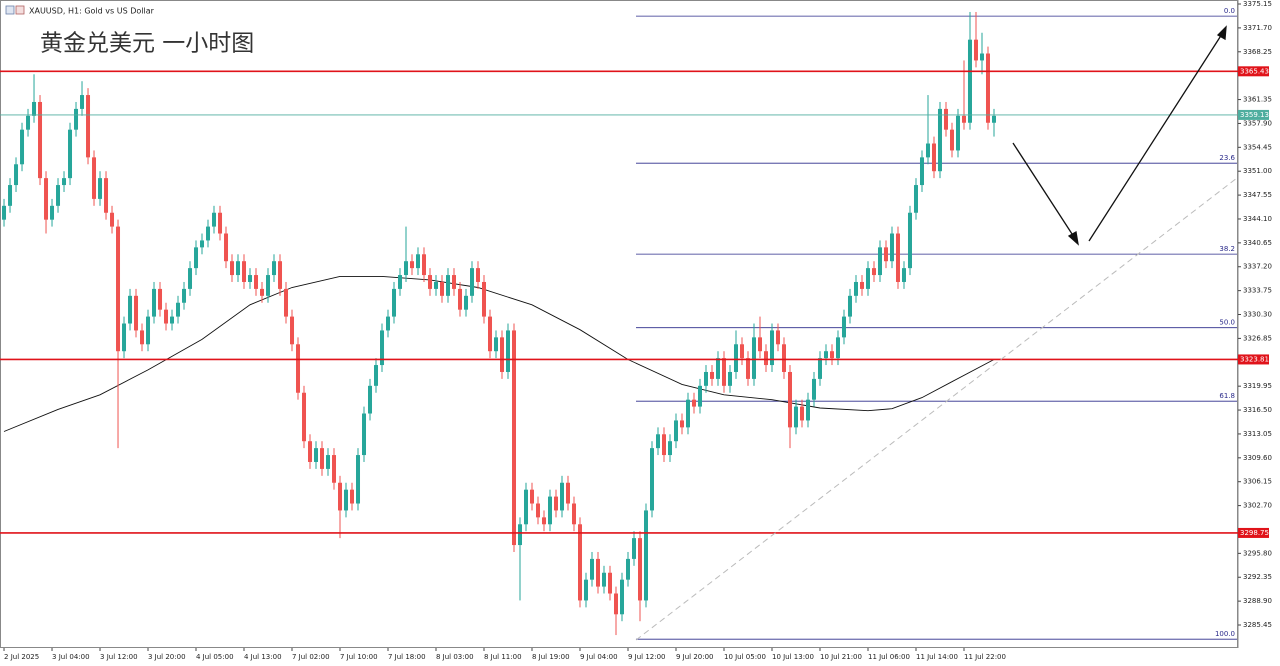  What do you see at coordinates (647, 657) in the screenshot?
I see `x-tick-label: 9 Jul 12:00` at bounding box center [647, 657].